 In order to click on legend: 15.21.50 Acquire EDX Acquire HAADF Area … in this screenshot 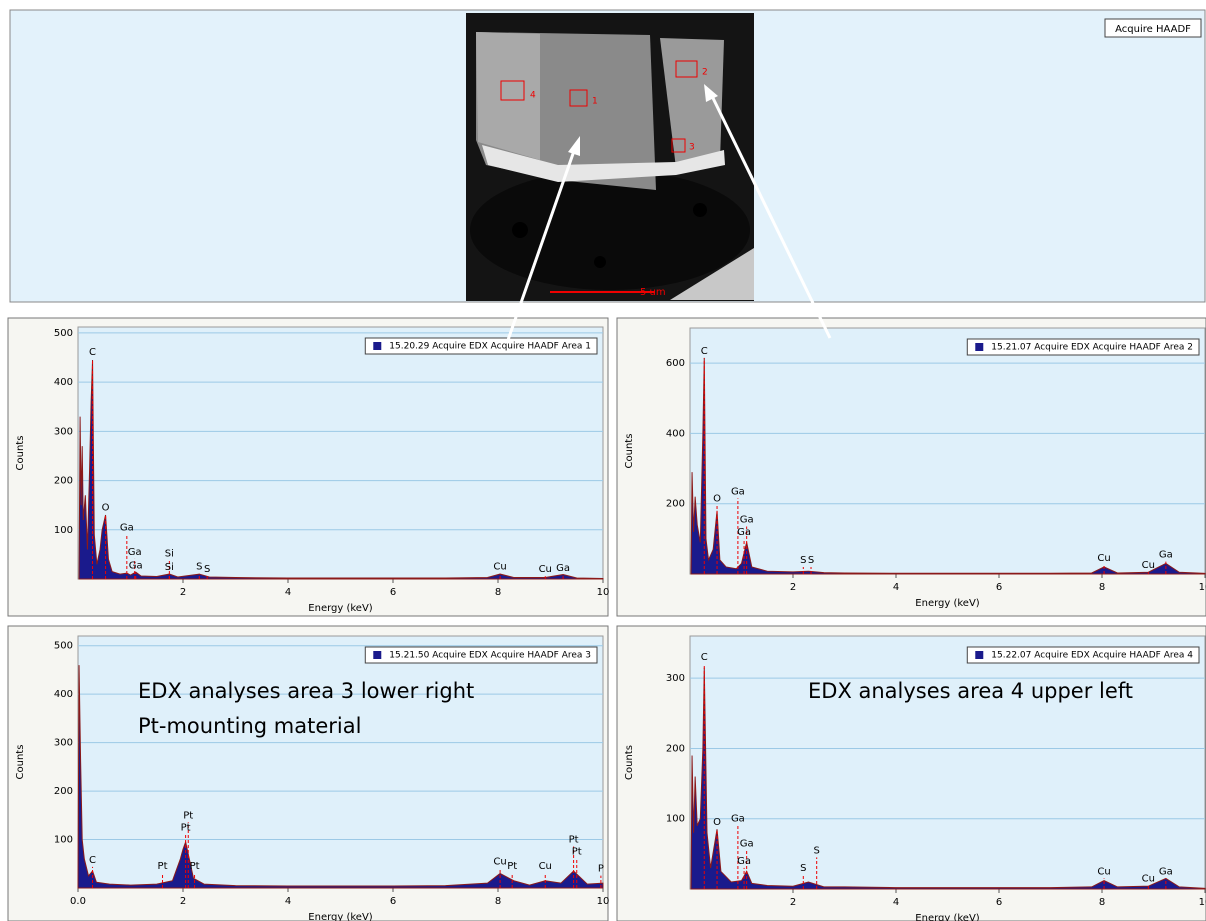, I will do `click(481, 655)`.